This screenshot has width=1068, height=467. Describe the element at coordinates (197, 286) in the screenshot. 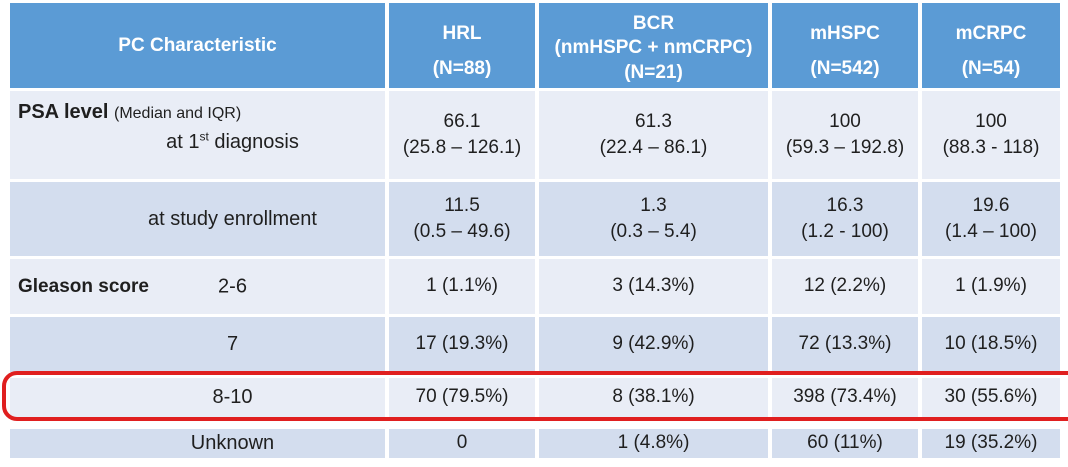

I see `row-label-gleason-2-6: Gleason score 2-6` at that location.